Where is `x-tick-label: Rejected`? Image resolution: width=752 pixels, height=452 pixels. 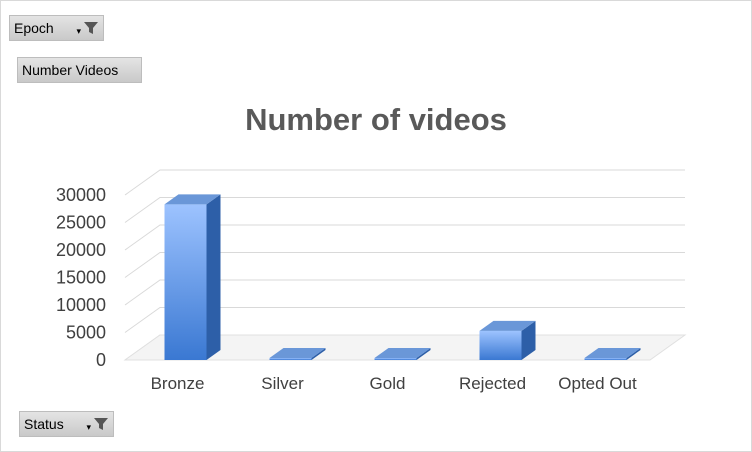 x-tick-label: Rejected is located at coordinates (492, 383).